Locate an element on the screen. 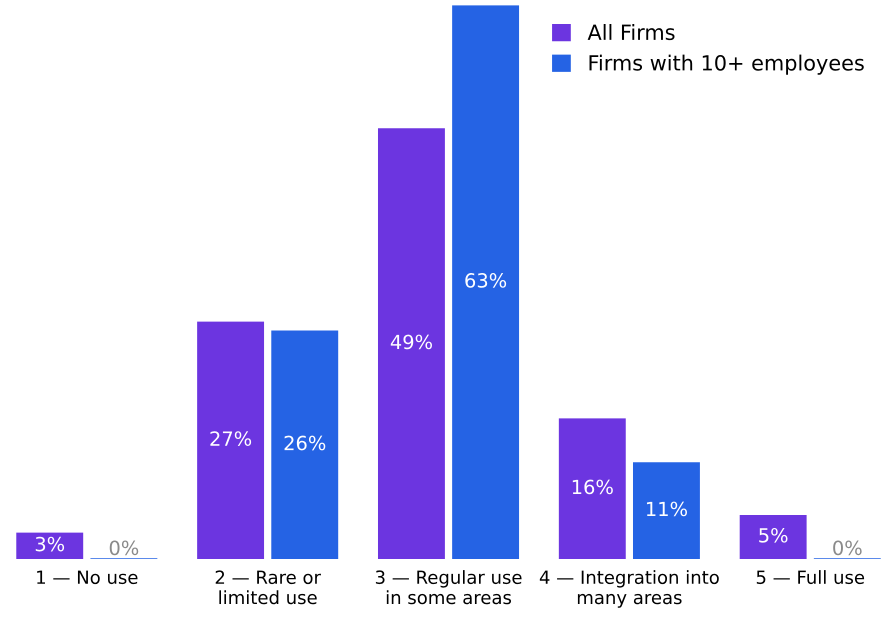 The image size is (888, 618). legend-label: Firms with 10+ employees is located at coordinates (727, 64).